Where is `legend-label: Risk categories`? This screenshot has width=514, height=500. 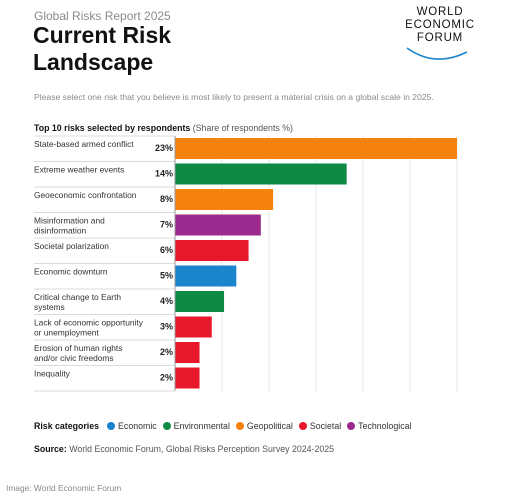
legend-label: Risk categories is located at coordinates (67, 426).